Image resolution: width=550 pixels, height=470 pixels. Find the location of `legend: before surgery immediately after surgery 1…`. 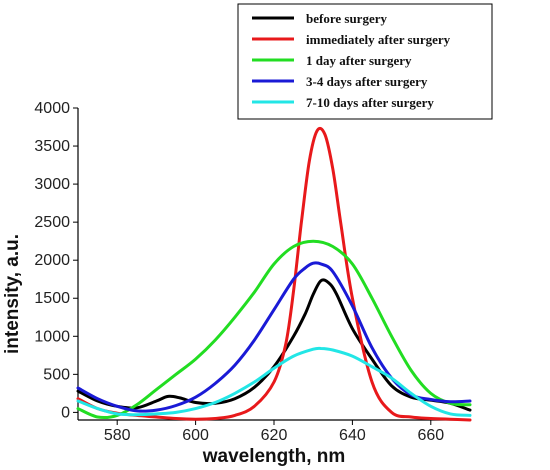

legend: before surgery immediately after surgery 1… is located at coordinates (365, 61).